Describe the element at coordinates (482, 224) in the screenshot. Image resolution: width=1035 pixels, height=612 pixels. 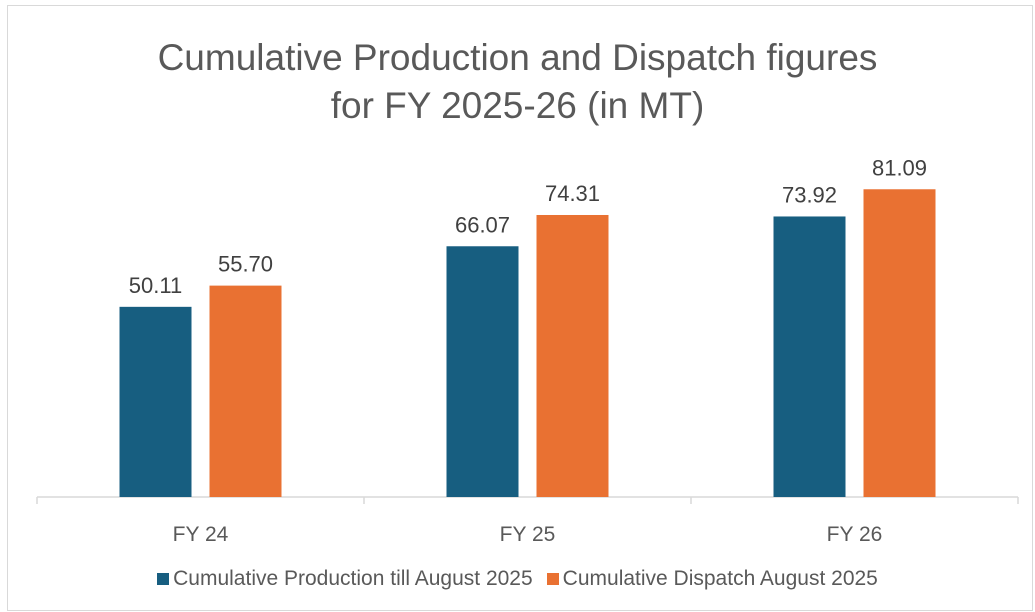
I see `data-label: 66.07` at that location.